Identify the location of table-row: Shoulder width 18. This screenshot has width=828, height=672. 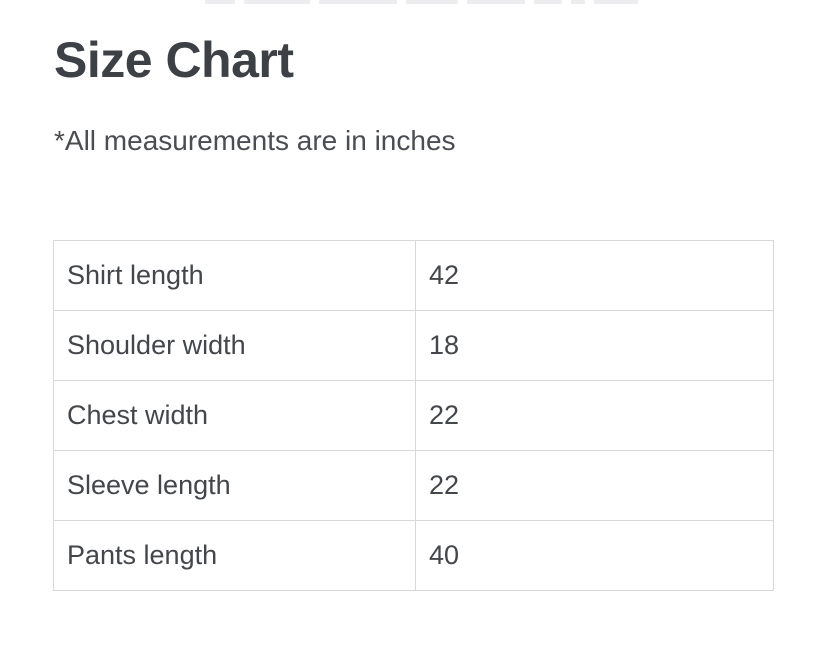
(413, 345).